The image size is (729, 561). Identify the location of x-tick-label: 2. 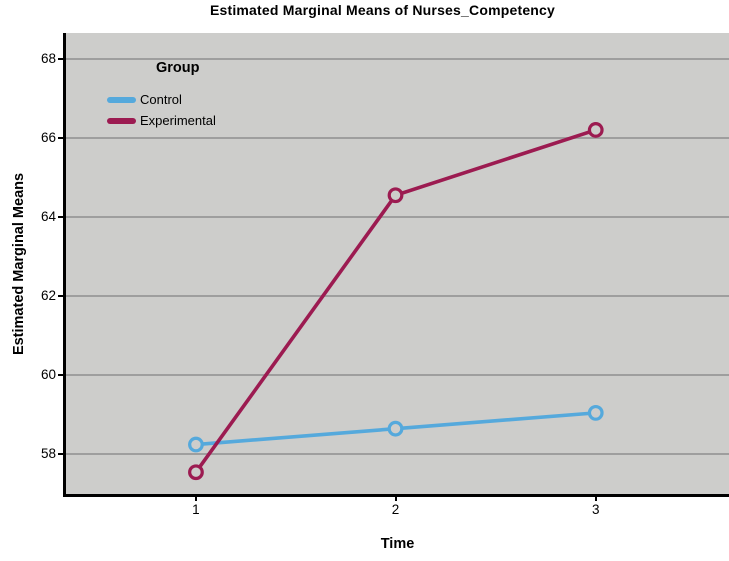
(395, 509).